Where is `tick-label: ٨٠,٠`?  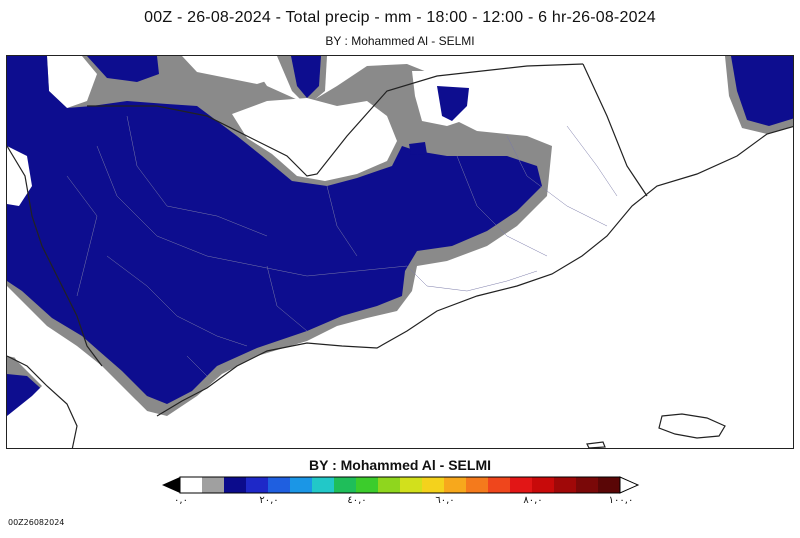
tick-label: ٨٠,٠ is located at coordinates (533, 500).